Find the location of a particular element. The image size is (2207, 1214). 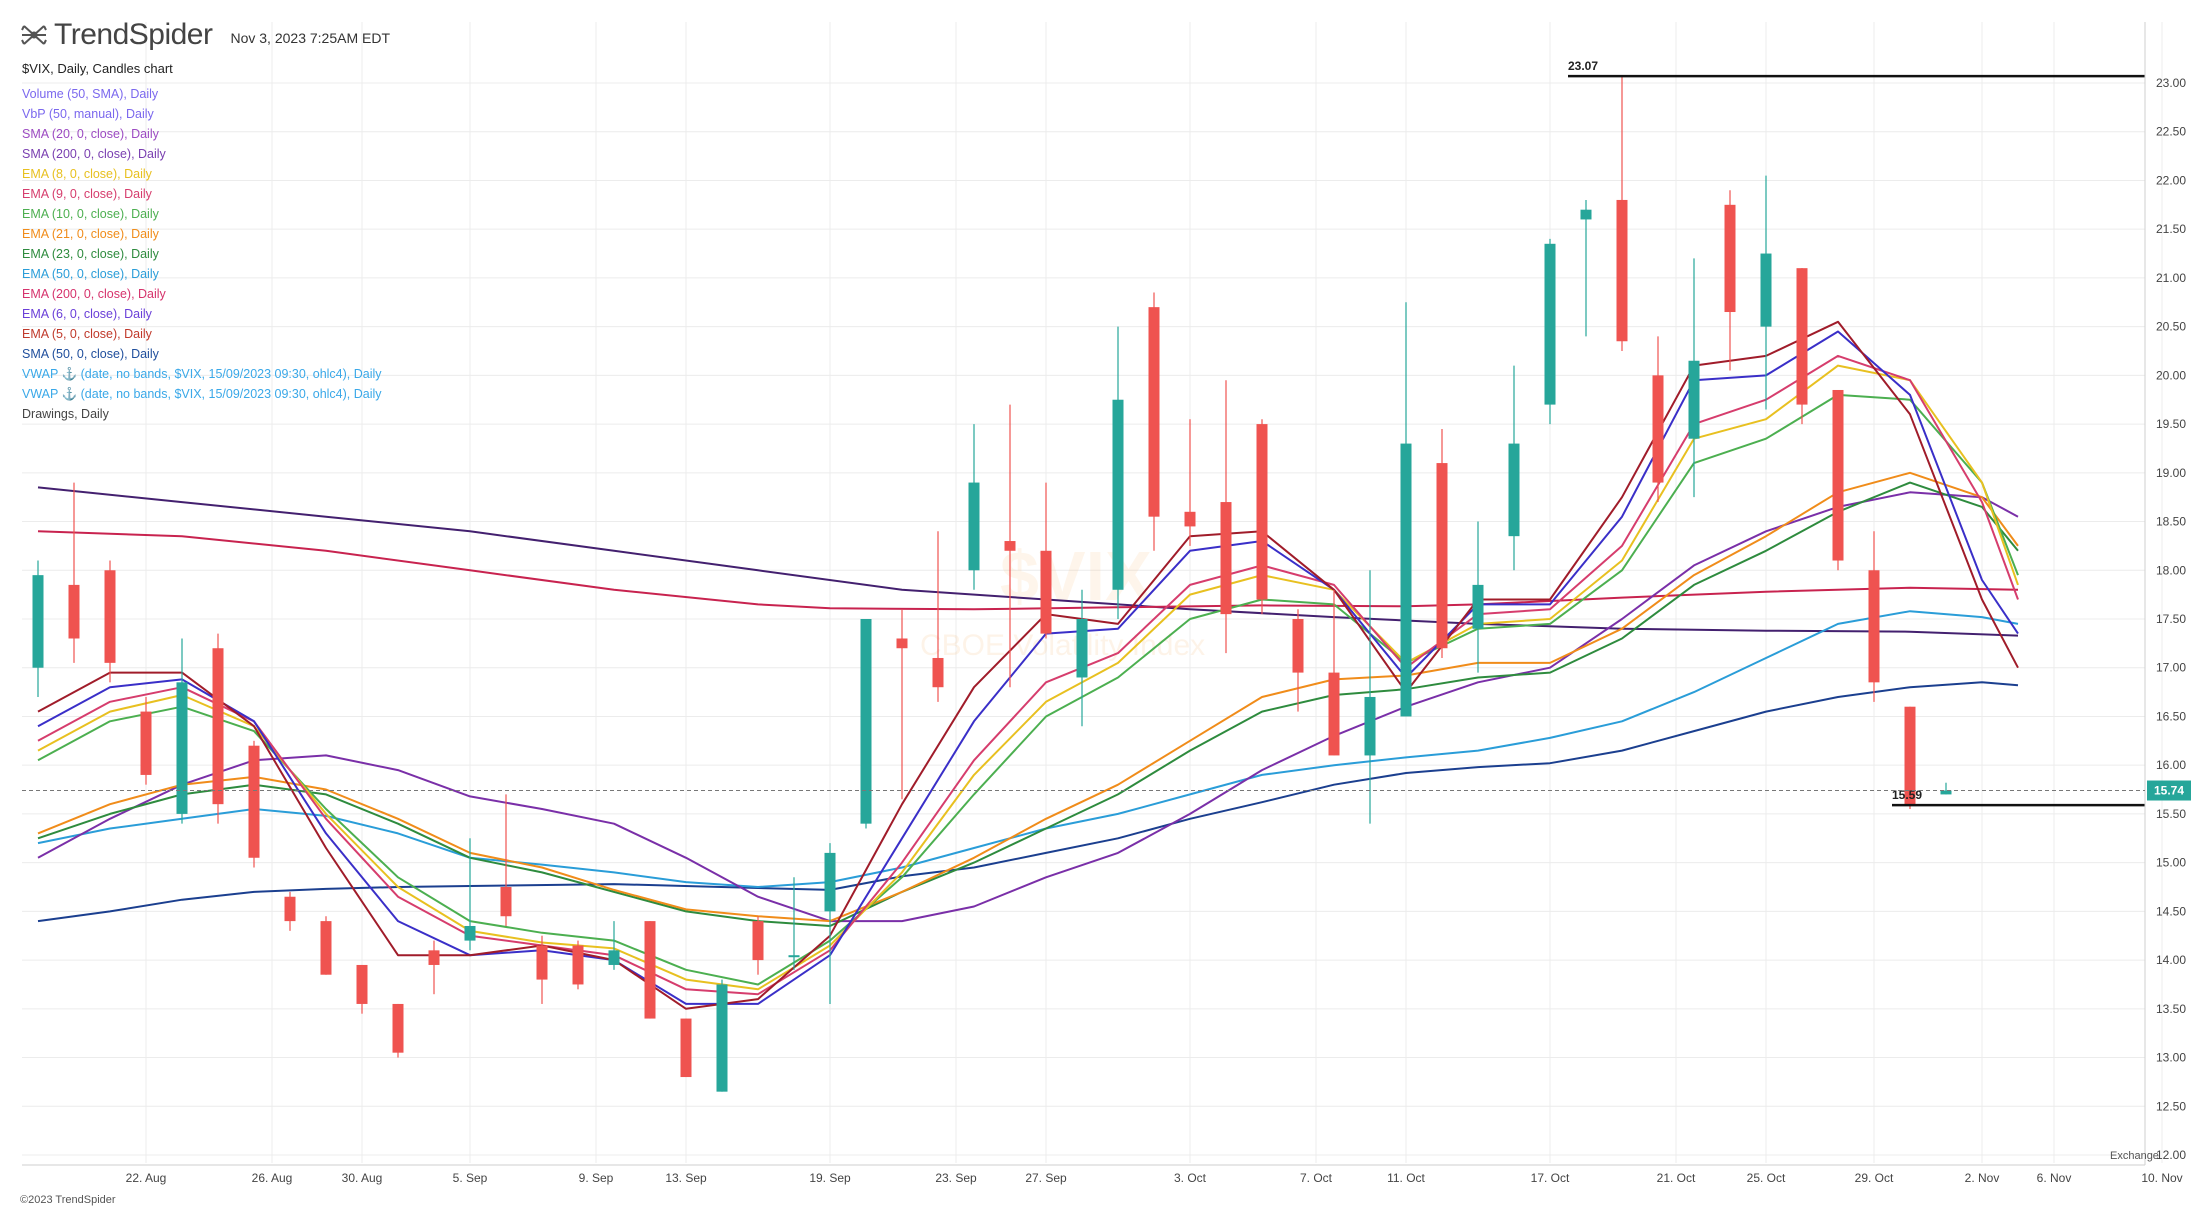

y-tick-label: 18.50 is located at coordinates (2171, 522).